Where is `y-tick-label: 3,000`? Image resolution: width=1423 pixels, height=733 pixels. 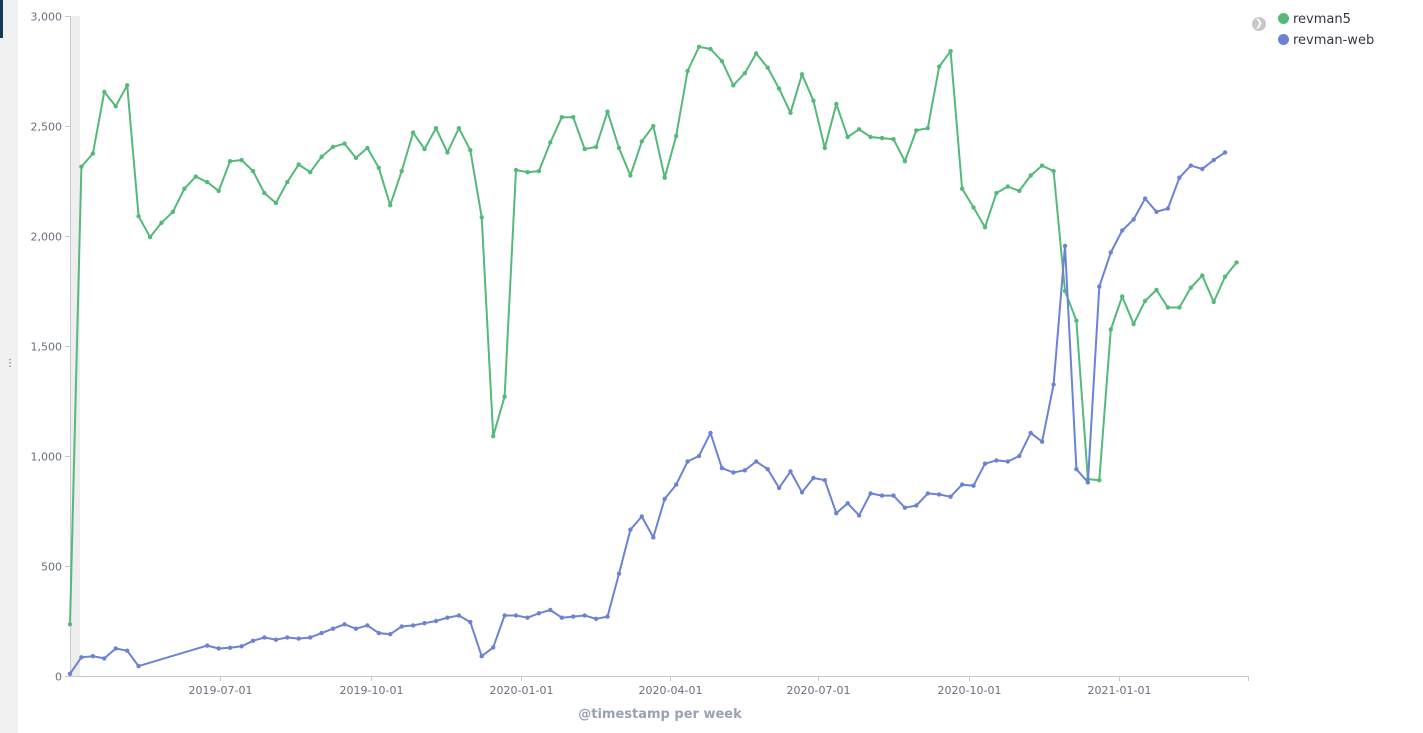
y-tick-label: 3,000 is located at coordinates (47, 17).